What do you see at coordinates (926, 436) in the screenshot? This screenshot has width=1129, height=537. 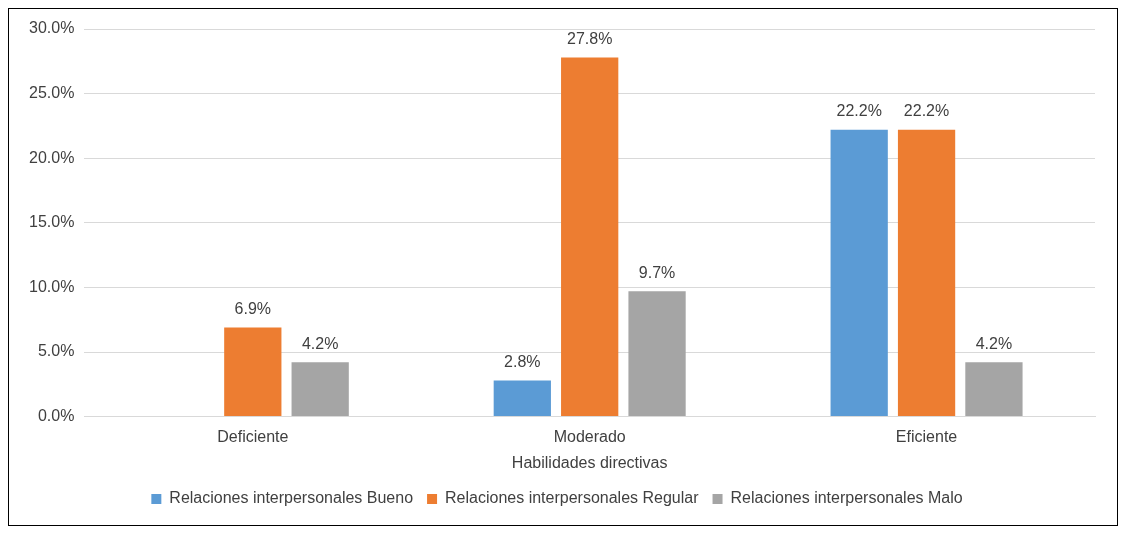 I see `x-tick-label: Eficiente` at bounding box center [926, 436].